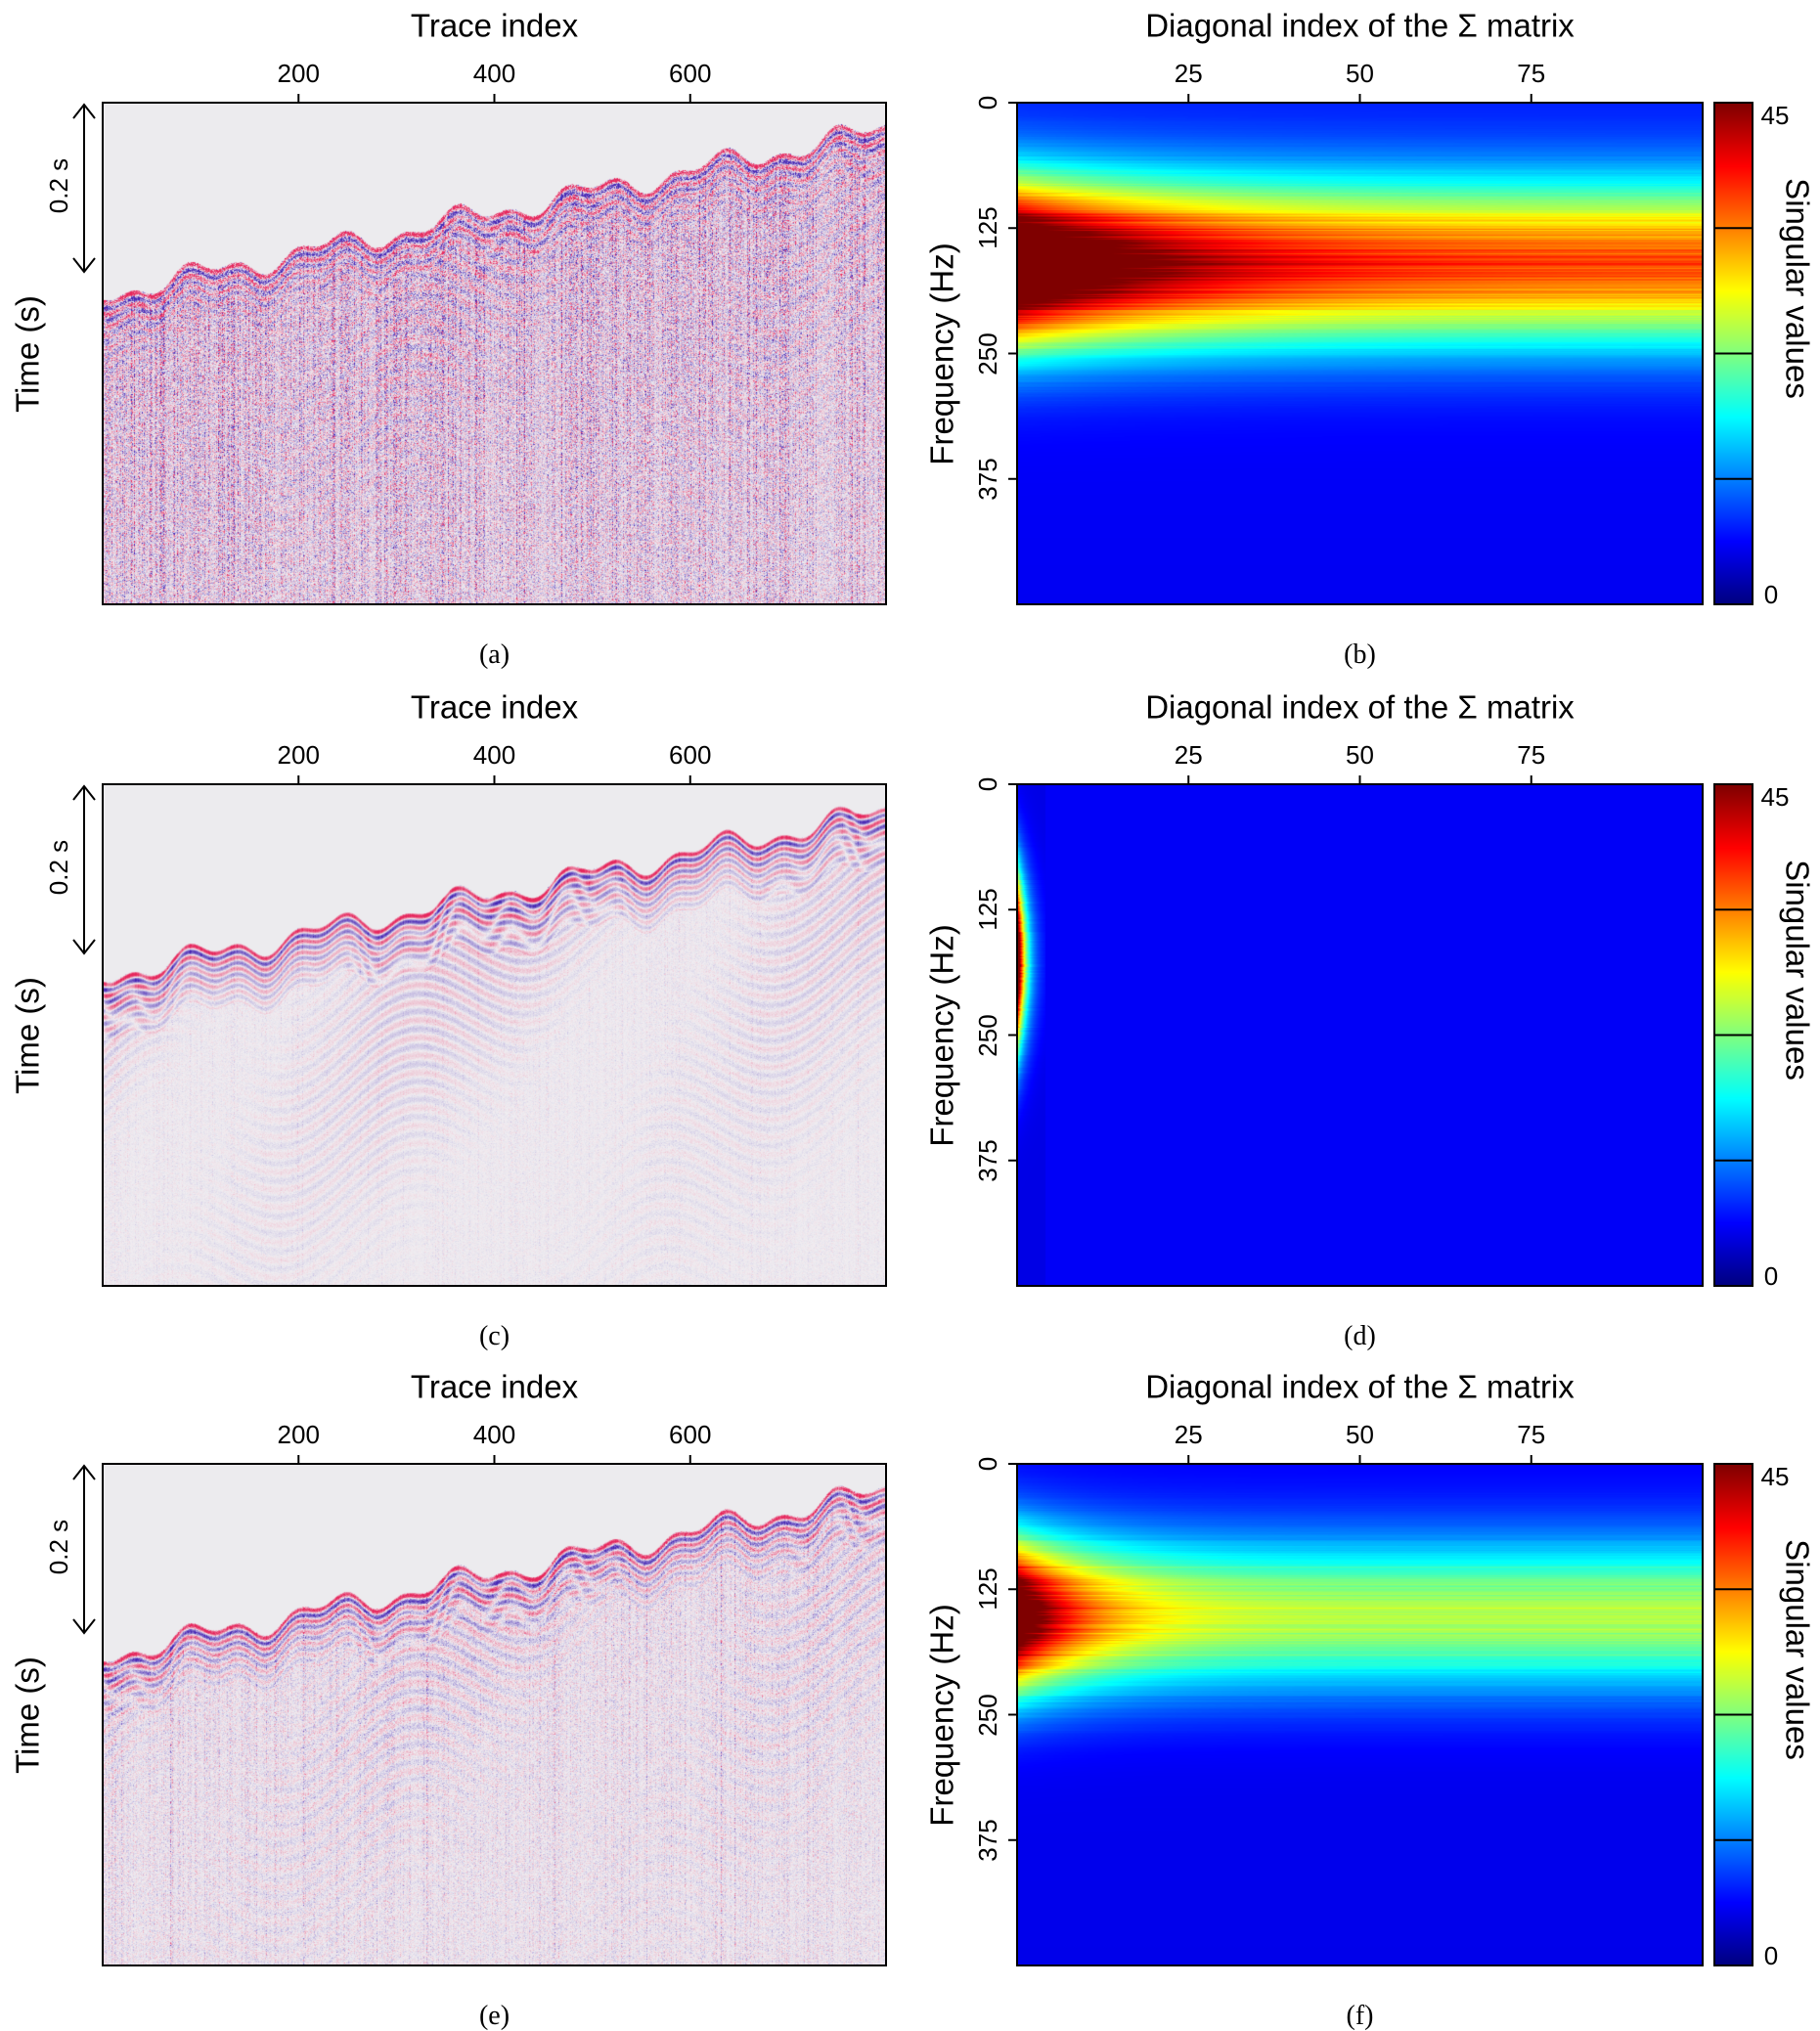  What do you see at coordinates (494, 1336) in the screenshot?
I see `panel-caption: (c)` at bounding box center [494, 1336].